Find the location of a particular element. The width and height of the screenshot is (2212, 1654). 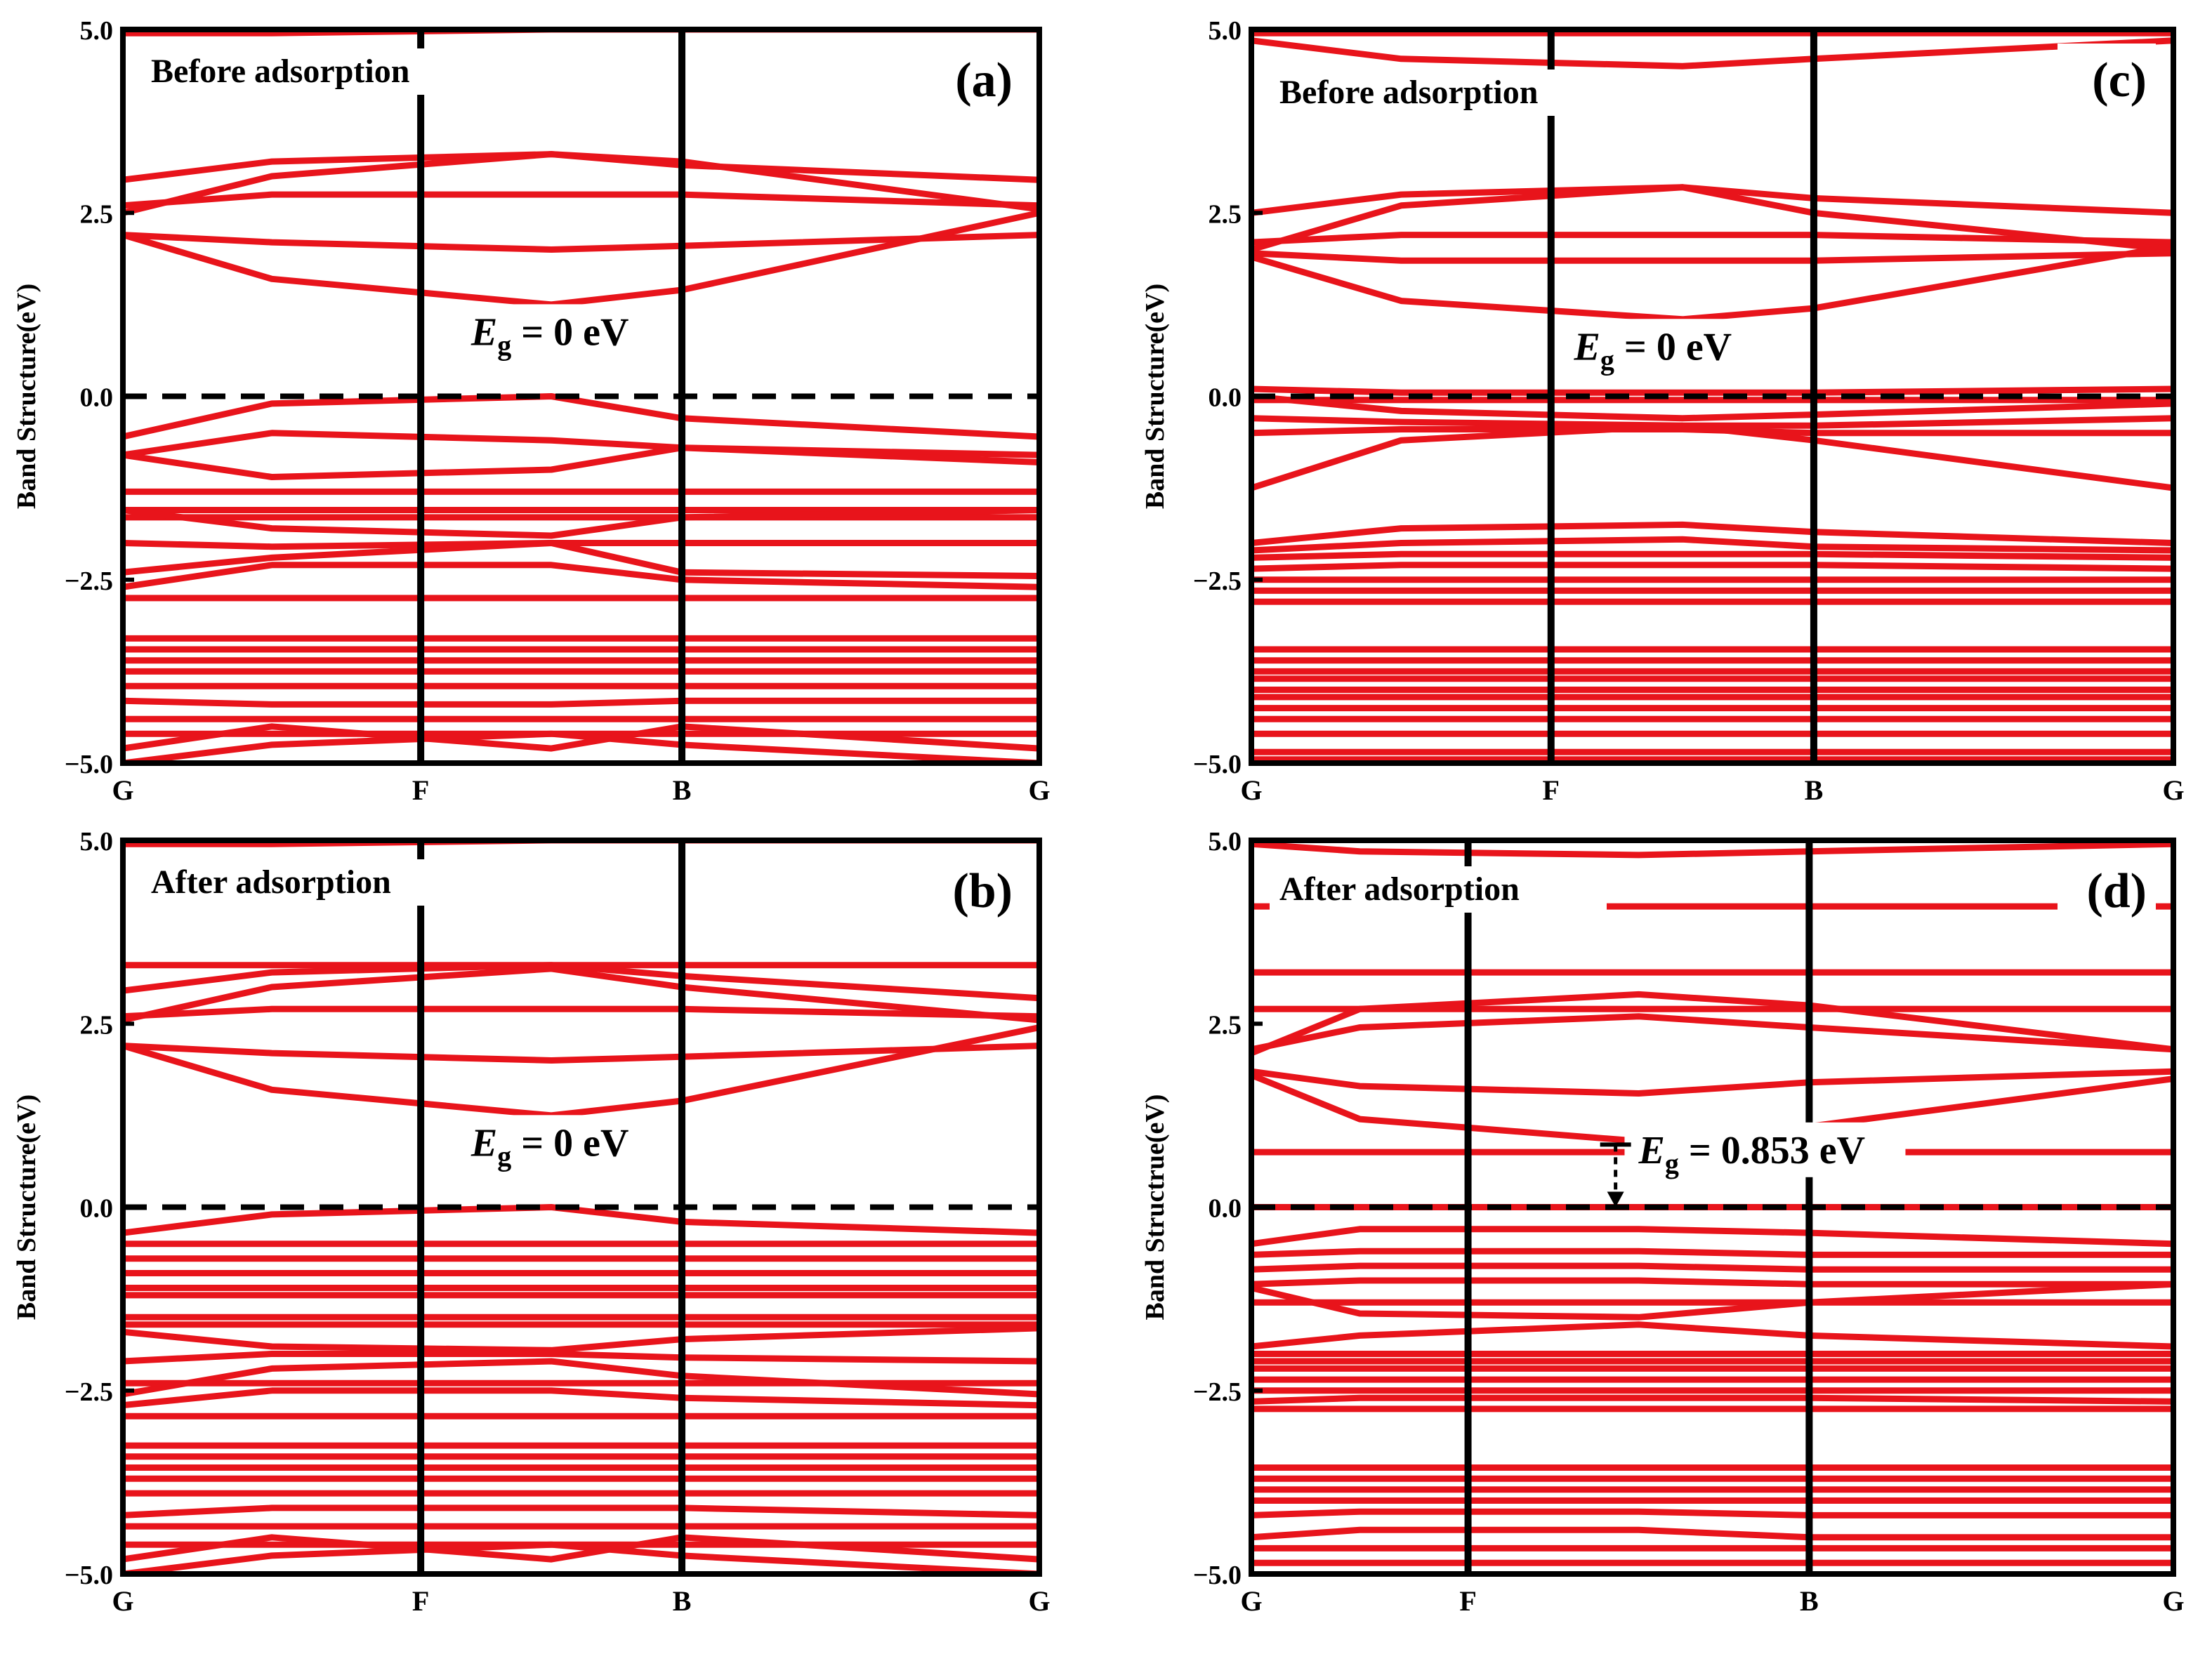

state-label: Before adsorption is located at coordinates (1408, 93).